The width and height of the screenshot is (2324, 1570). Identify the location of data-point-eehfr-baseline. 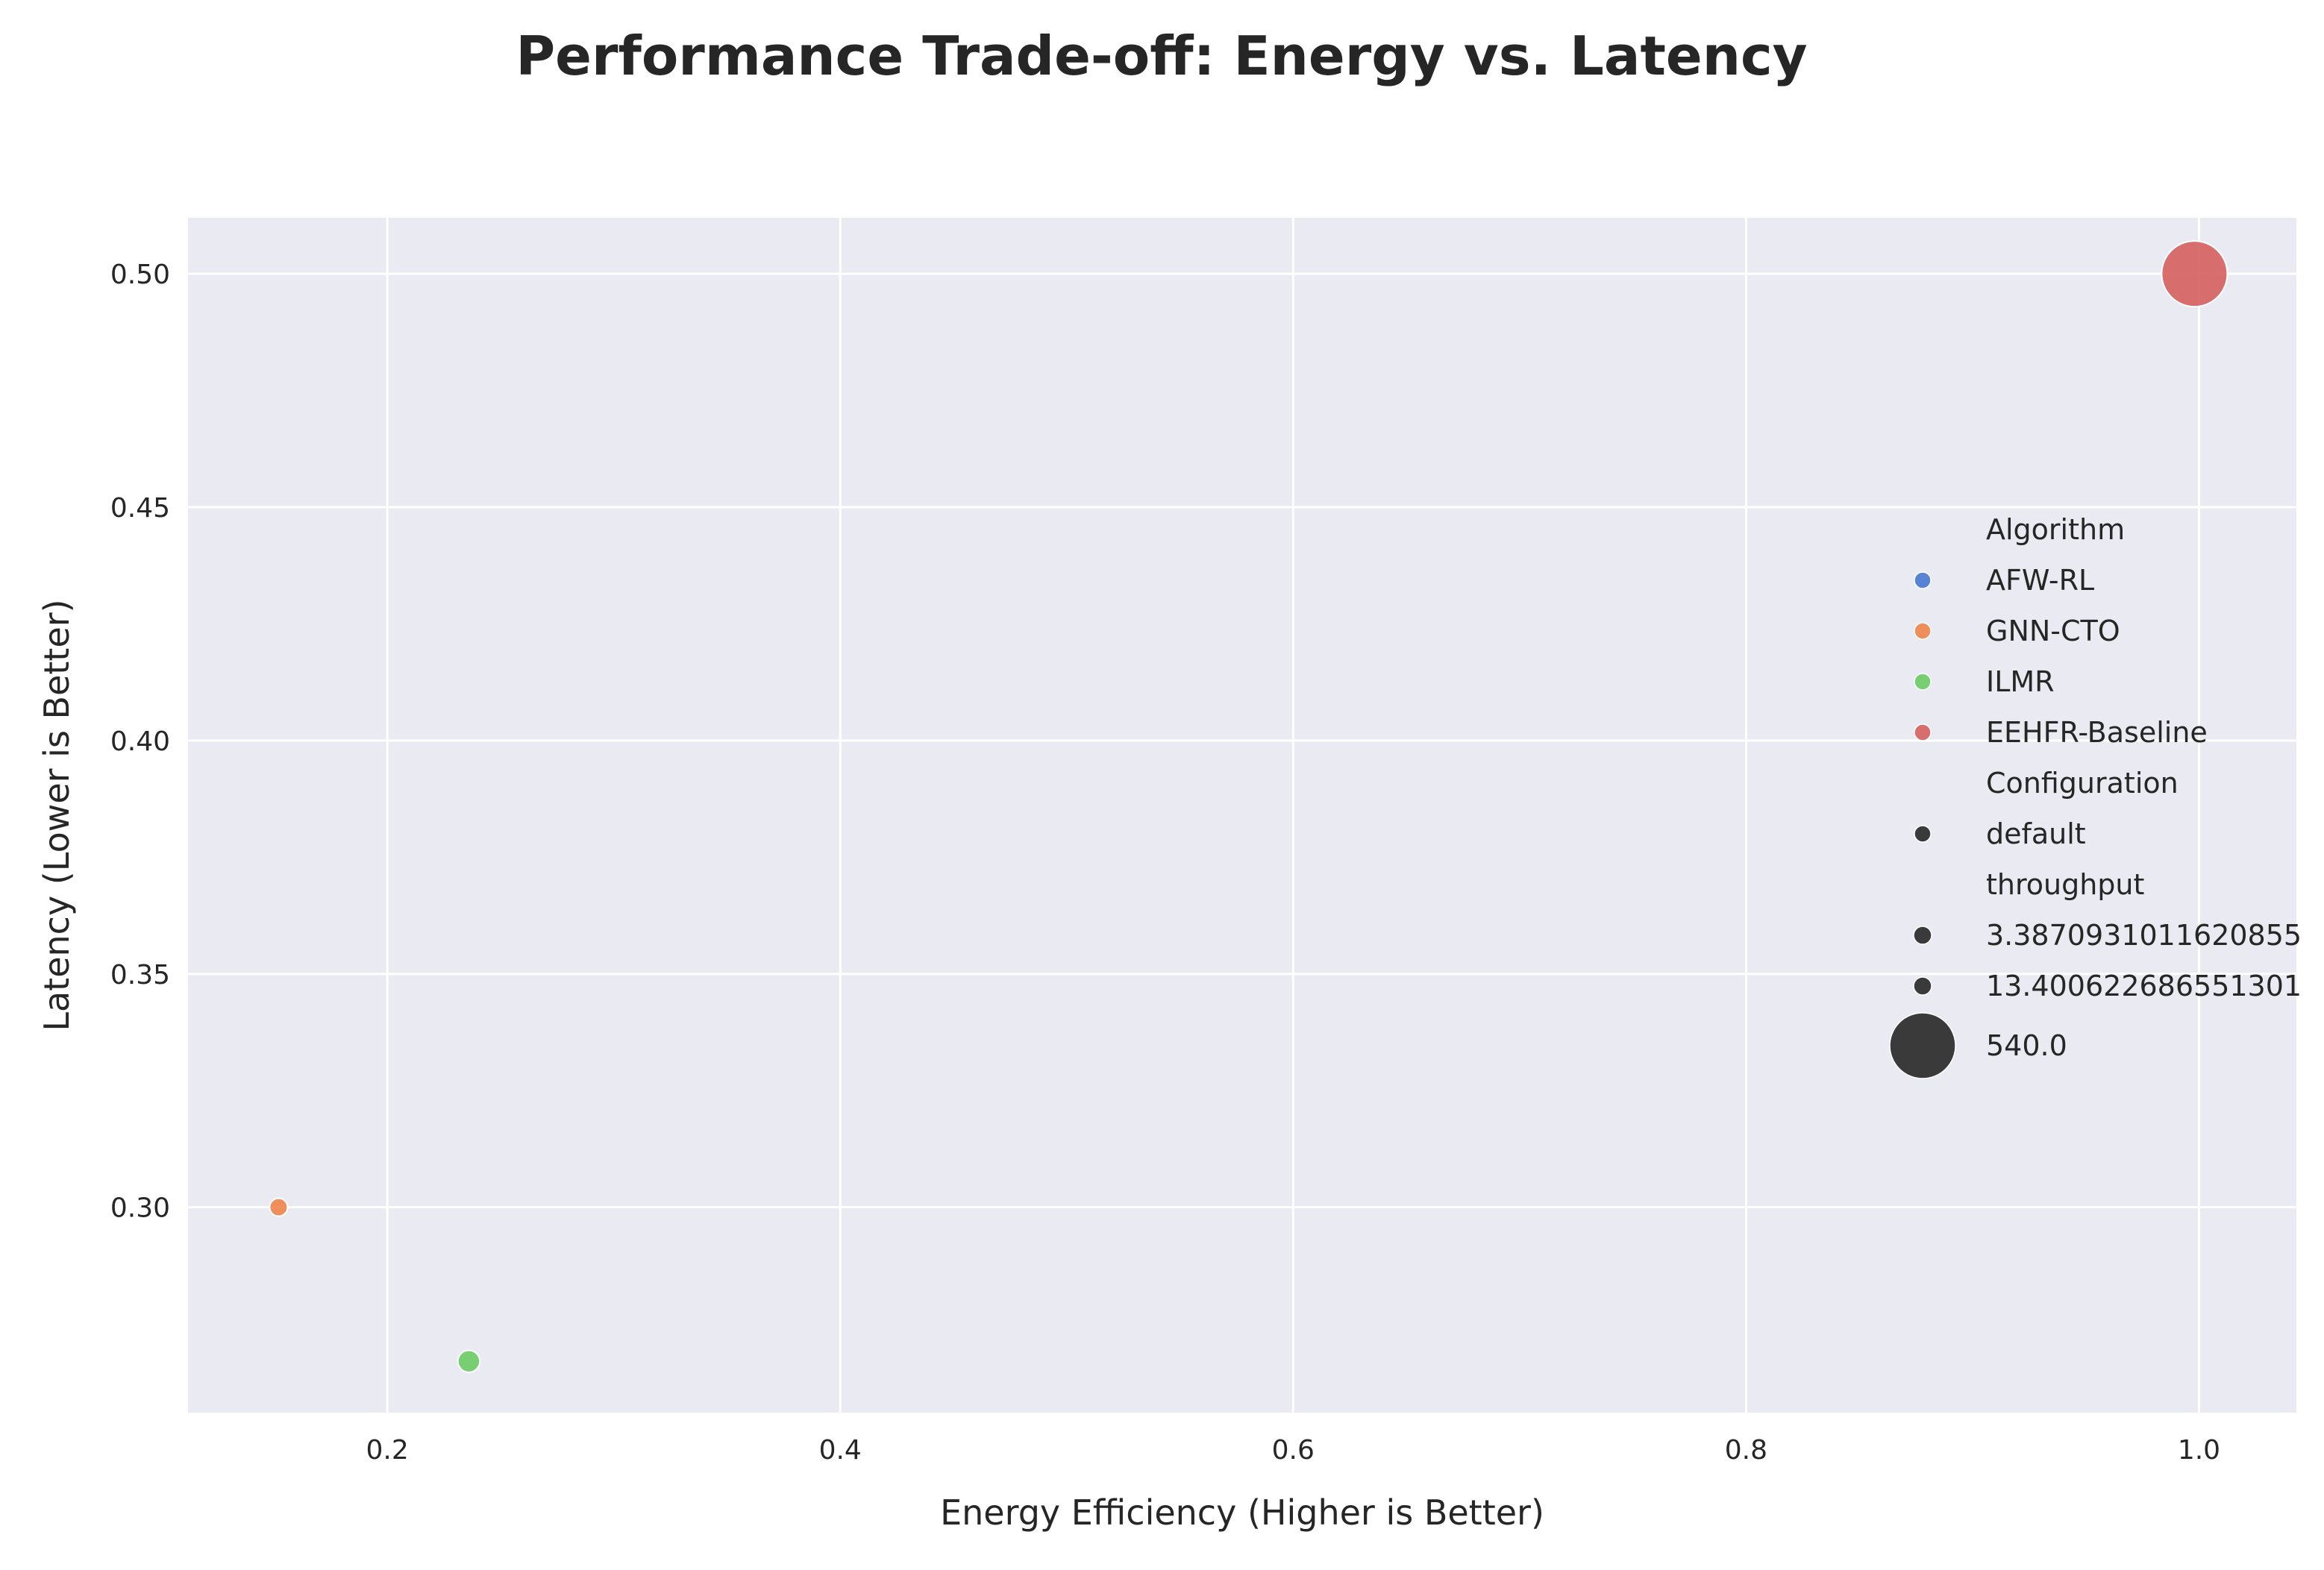
(2195, 274).